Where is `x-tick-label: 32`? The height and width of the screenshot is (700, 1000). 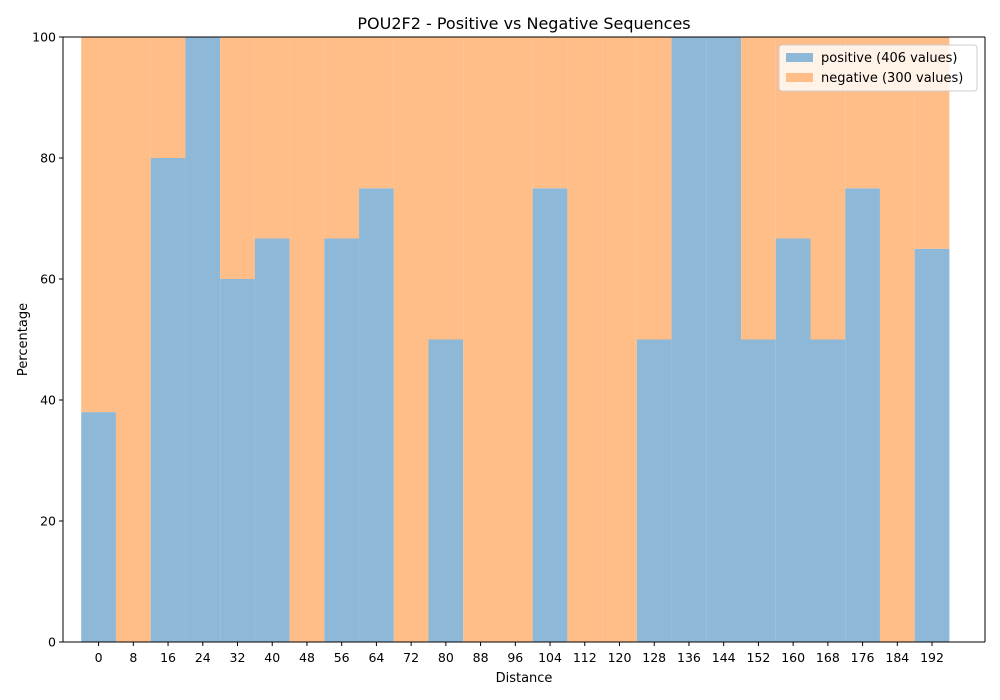 x-tick-label: 32 is located at coordinates (238, 657).